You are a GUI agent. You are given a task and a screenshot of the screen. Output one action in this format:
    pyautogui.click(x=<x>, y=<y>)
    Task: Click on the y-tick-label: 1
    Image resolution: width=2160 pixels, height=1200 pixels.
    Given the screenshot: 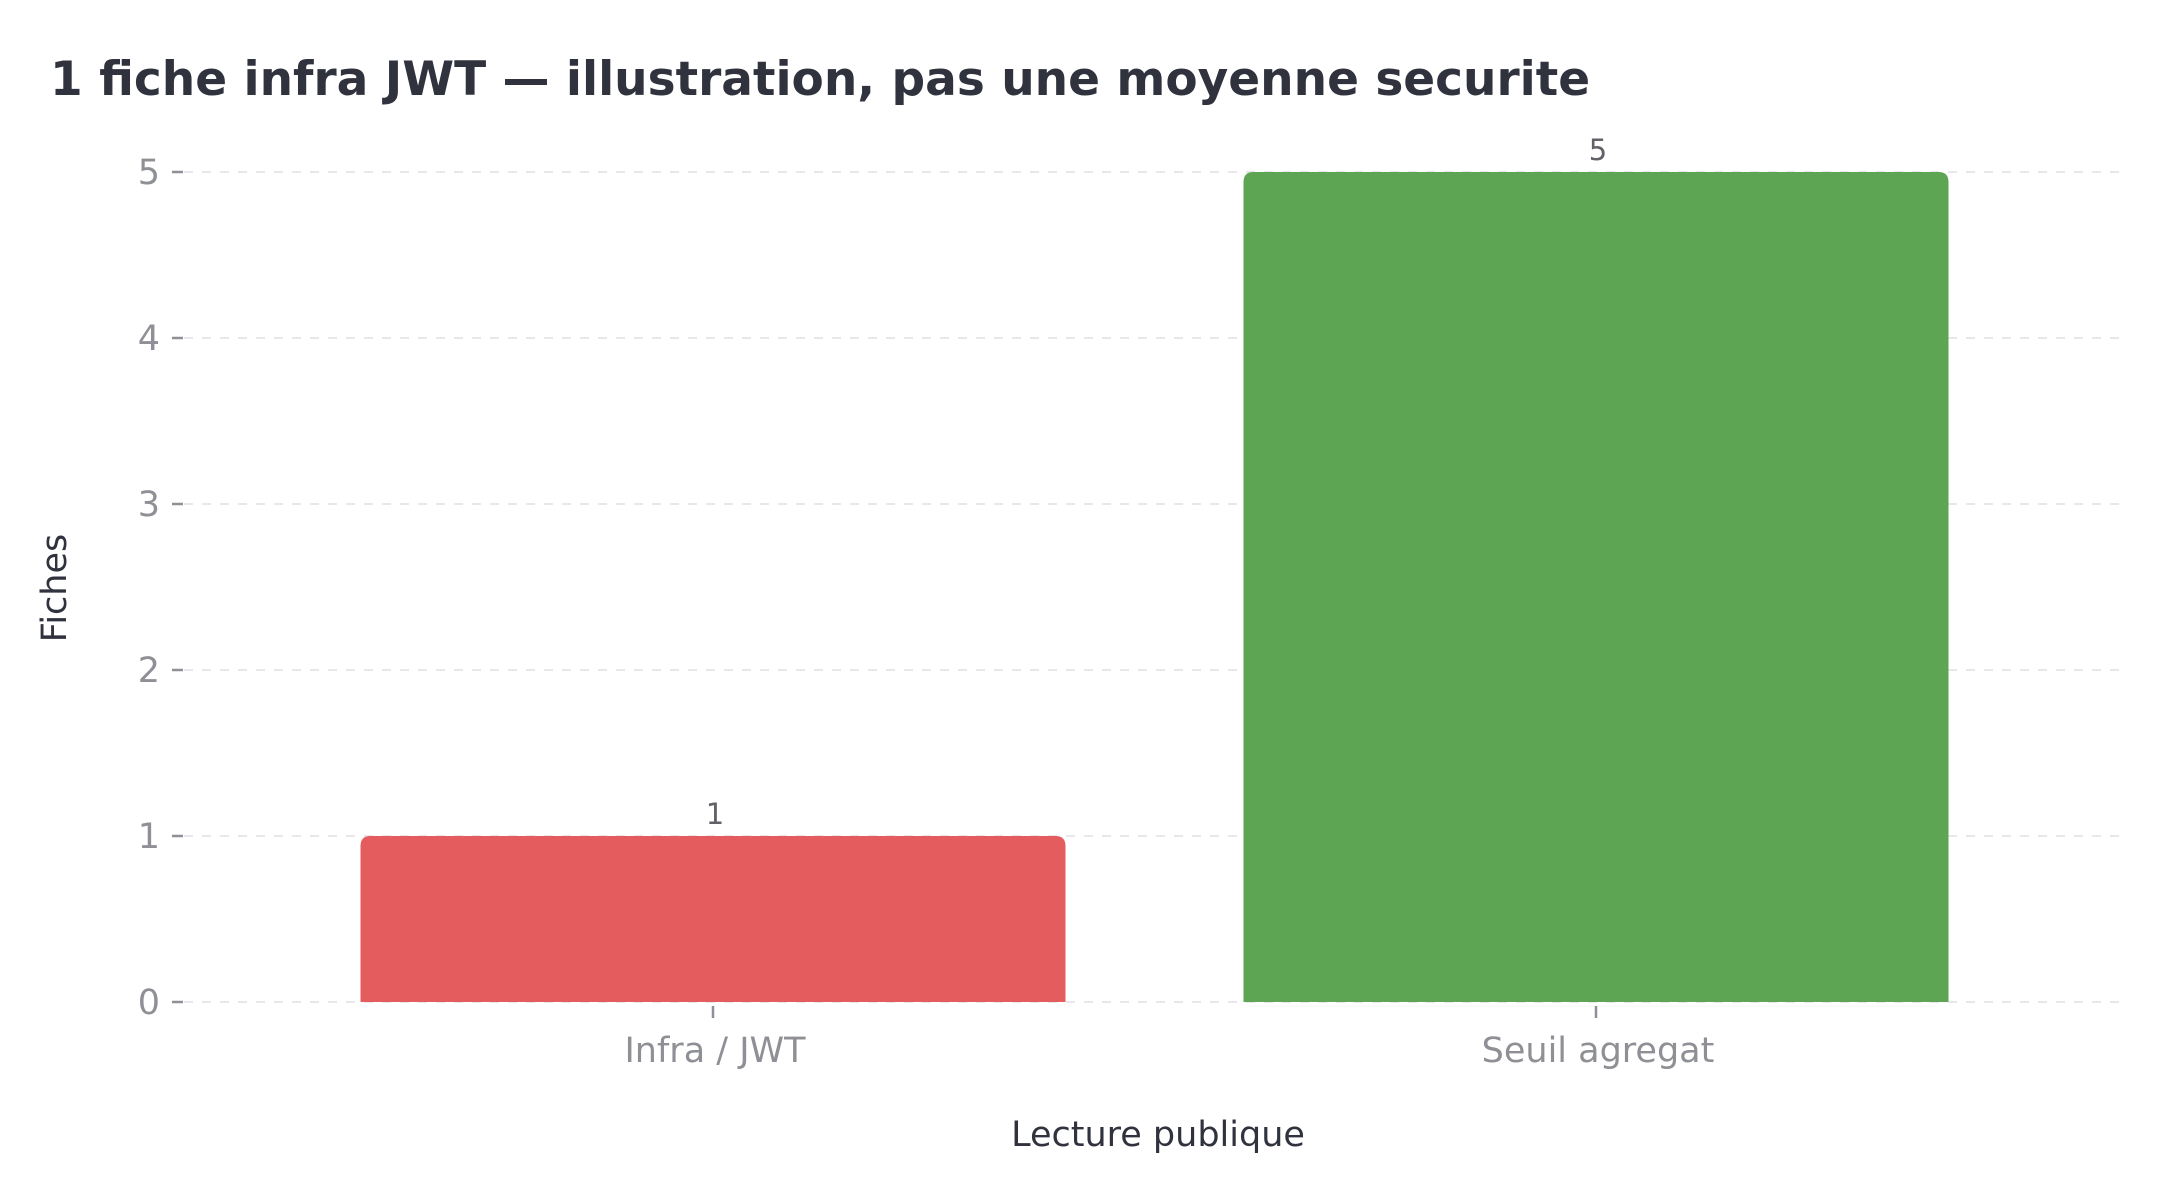 What is the action you would take?
    pyautogui.click(x=149, y=837)
    